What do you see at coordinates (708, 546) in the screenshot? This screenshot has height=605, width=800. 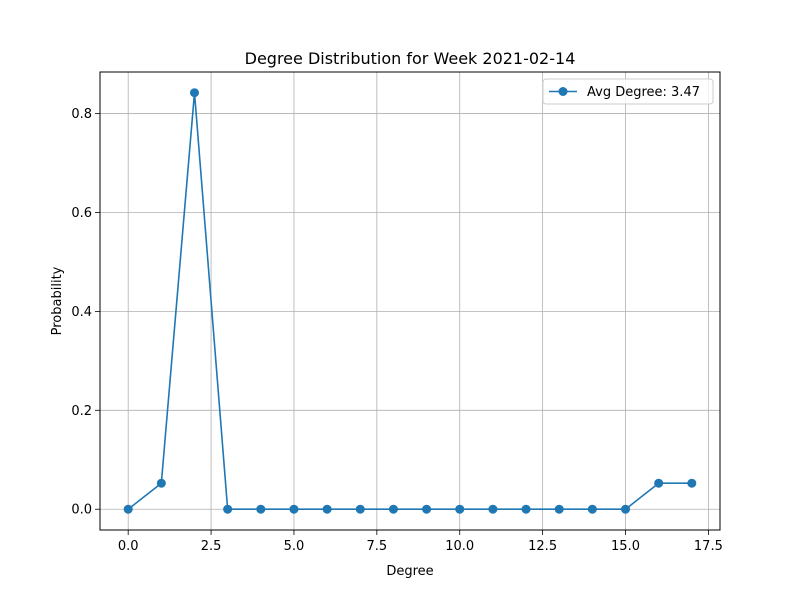 I see `x-tick-label: 17.5` at bounding box center [708, 546].